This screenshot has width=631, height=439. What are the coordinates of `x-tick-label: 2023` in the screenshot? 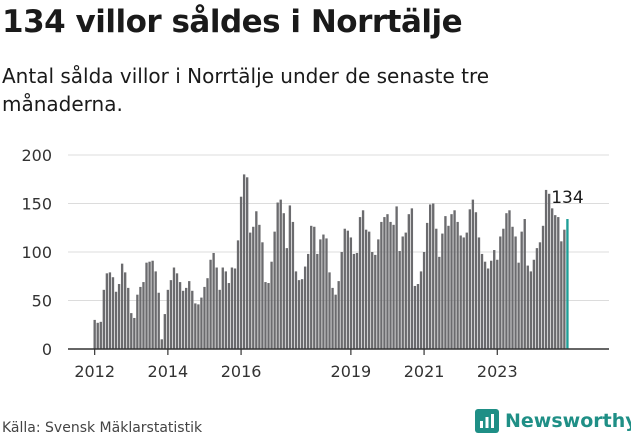 It's located at (497, 371).